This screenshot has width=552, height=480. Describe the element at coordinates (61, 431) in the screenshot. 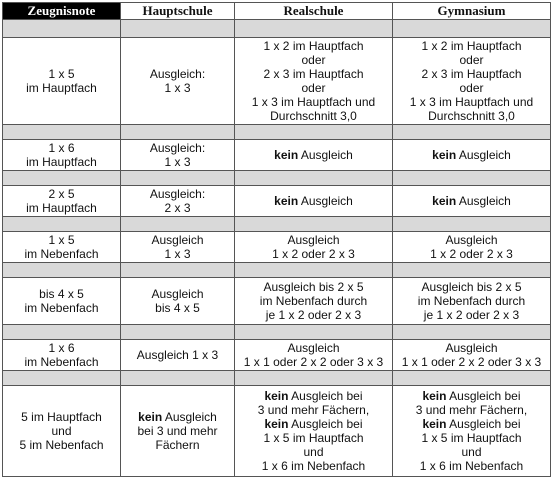

I see `grade-cell: 5 im Hauptfach und 5 im Nebenfach` at that location.